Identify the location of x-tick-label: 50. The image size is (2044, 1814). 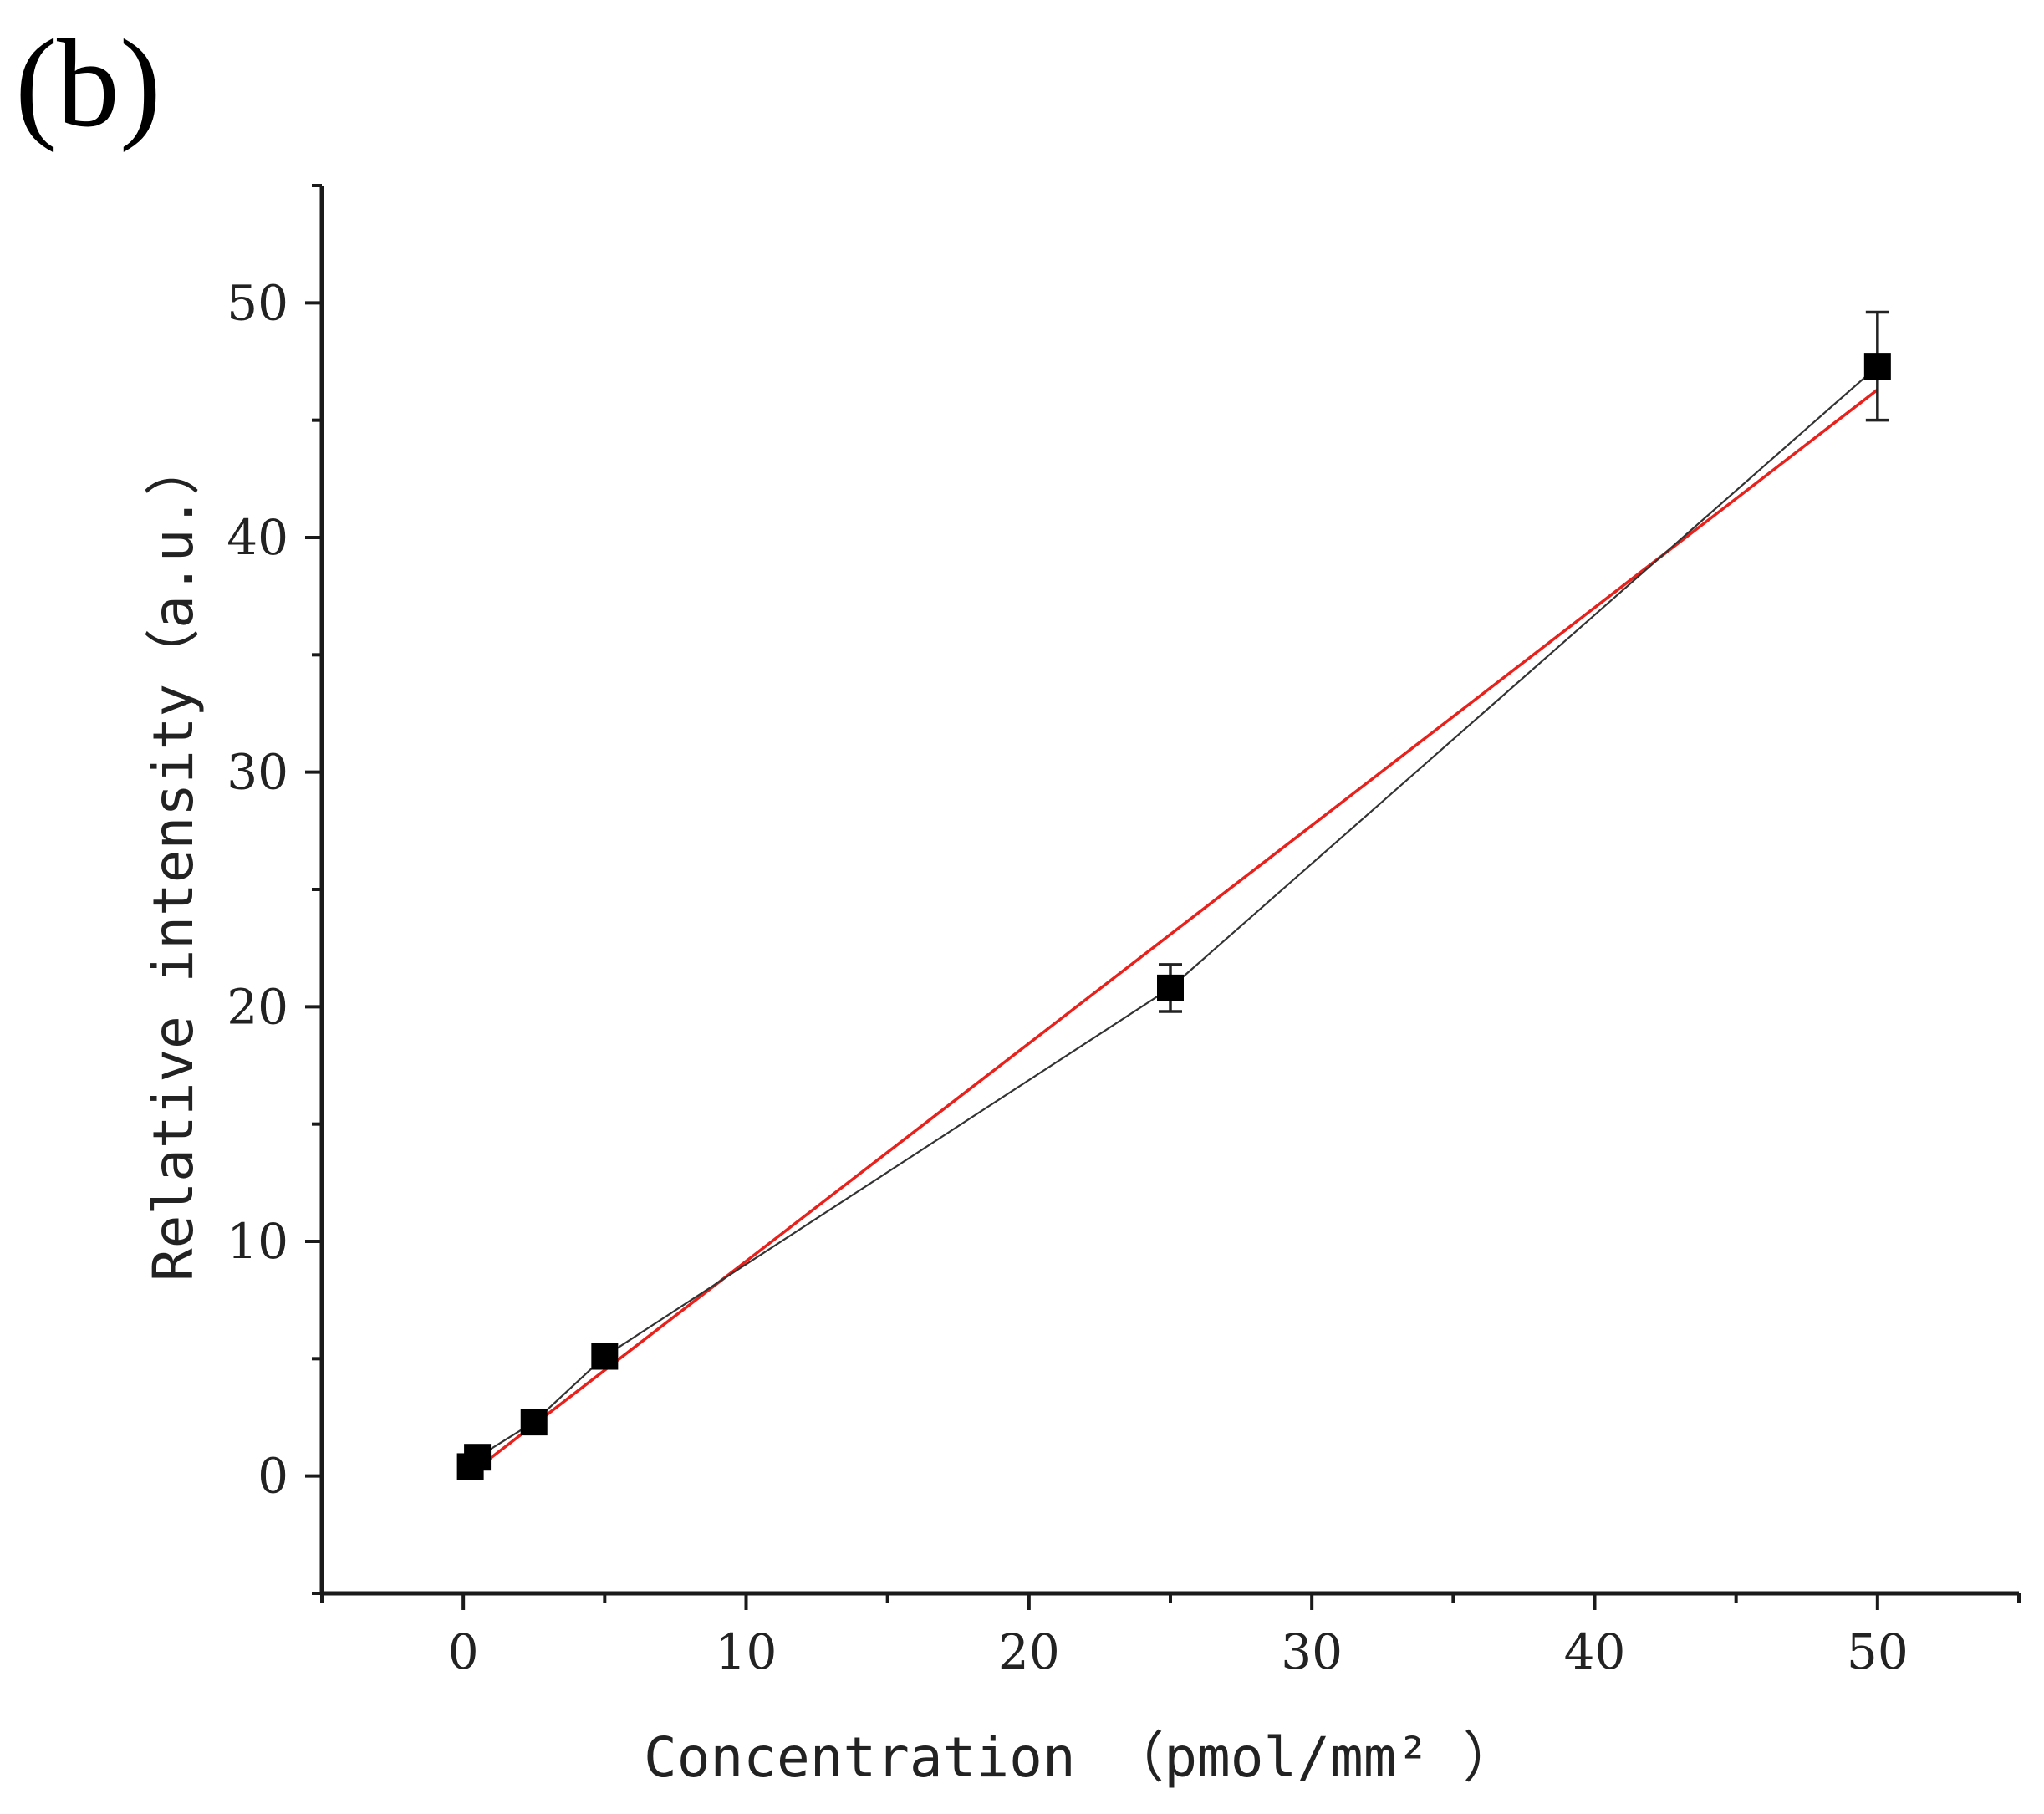
(1878, 1651).